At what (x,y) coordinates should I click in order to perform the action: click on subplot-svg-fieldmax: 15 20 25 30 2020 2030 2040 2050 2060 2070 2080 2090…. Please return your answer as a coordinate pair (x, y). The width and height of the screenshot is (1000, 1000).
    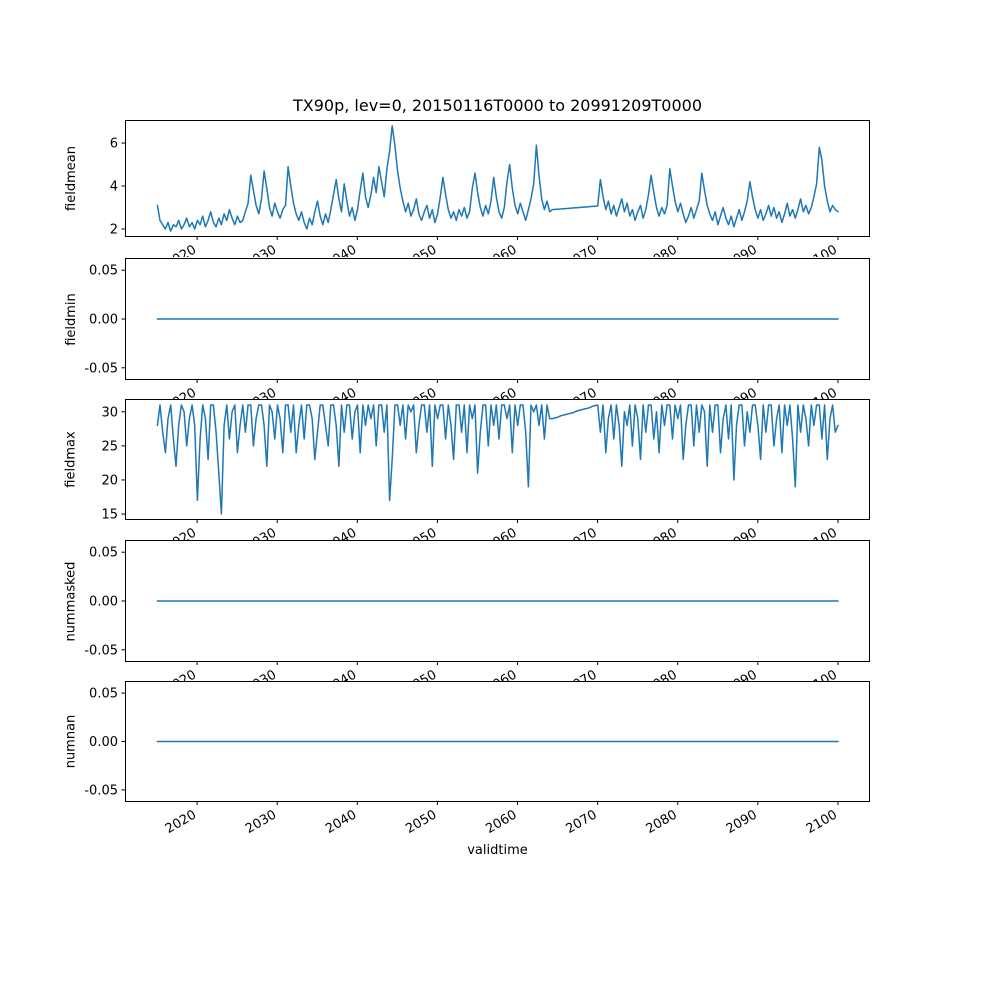
    Looking at the image, I should click on (485, 469).